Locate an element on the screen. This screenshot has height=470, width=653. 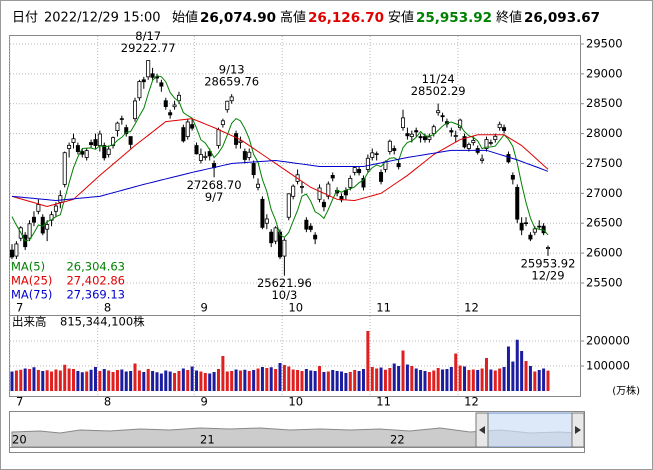
volume-unit: (万株) is located at coordinates (626, 390).